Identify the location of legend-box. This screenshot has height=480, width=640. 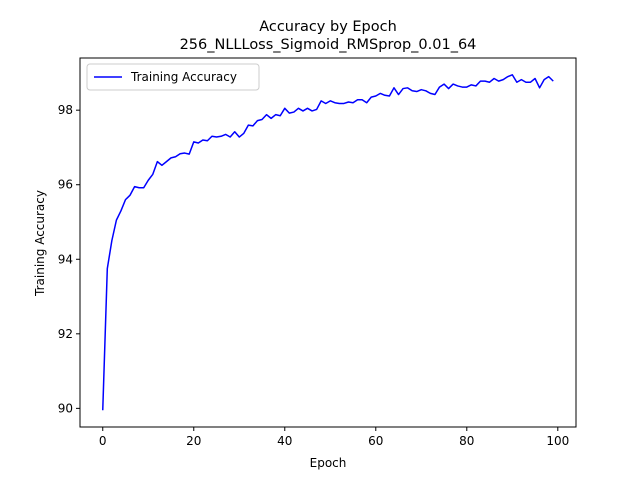
(173, 77).